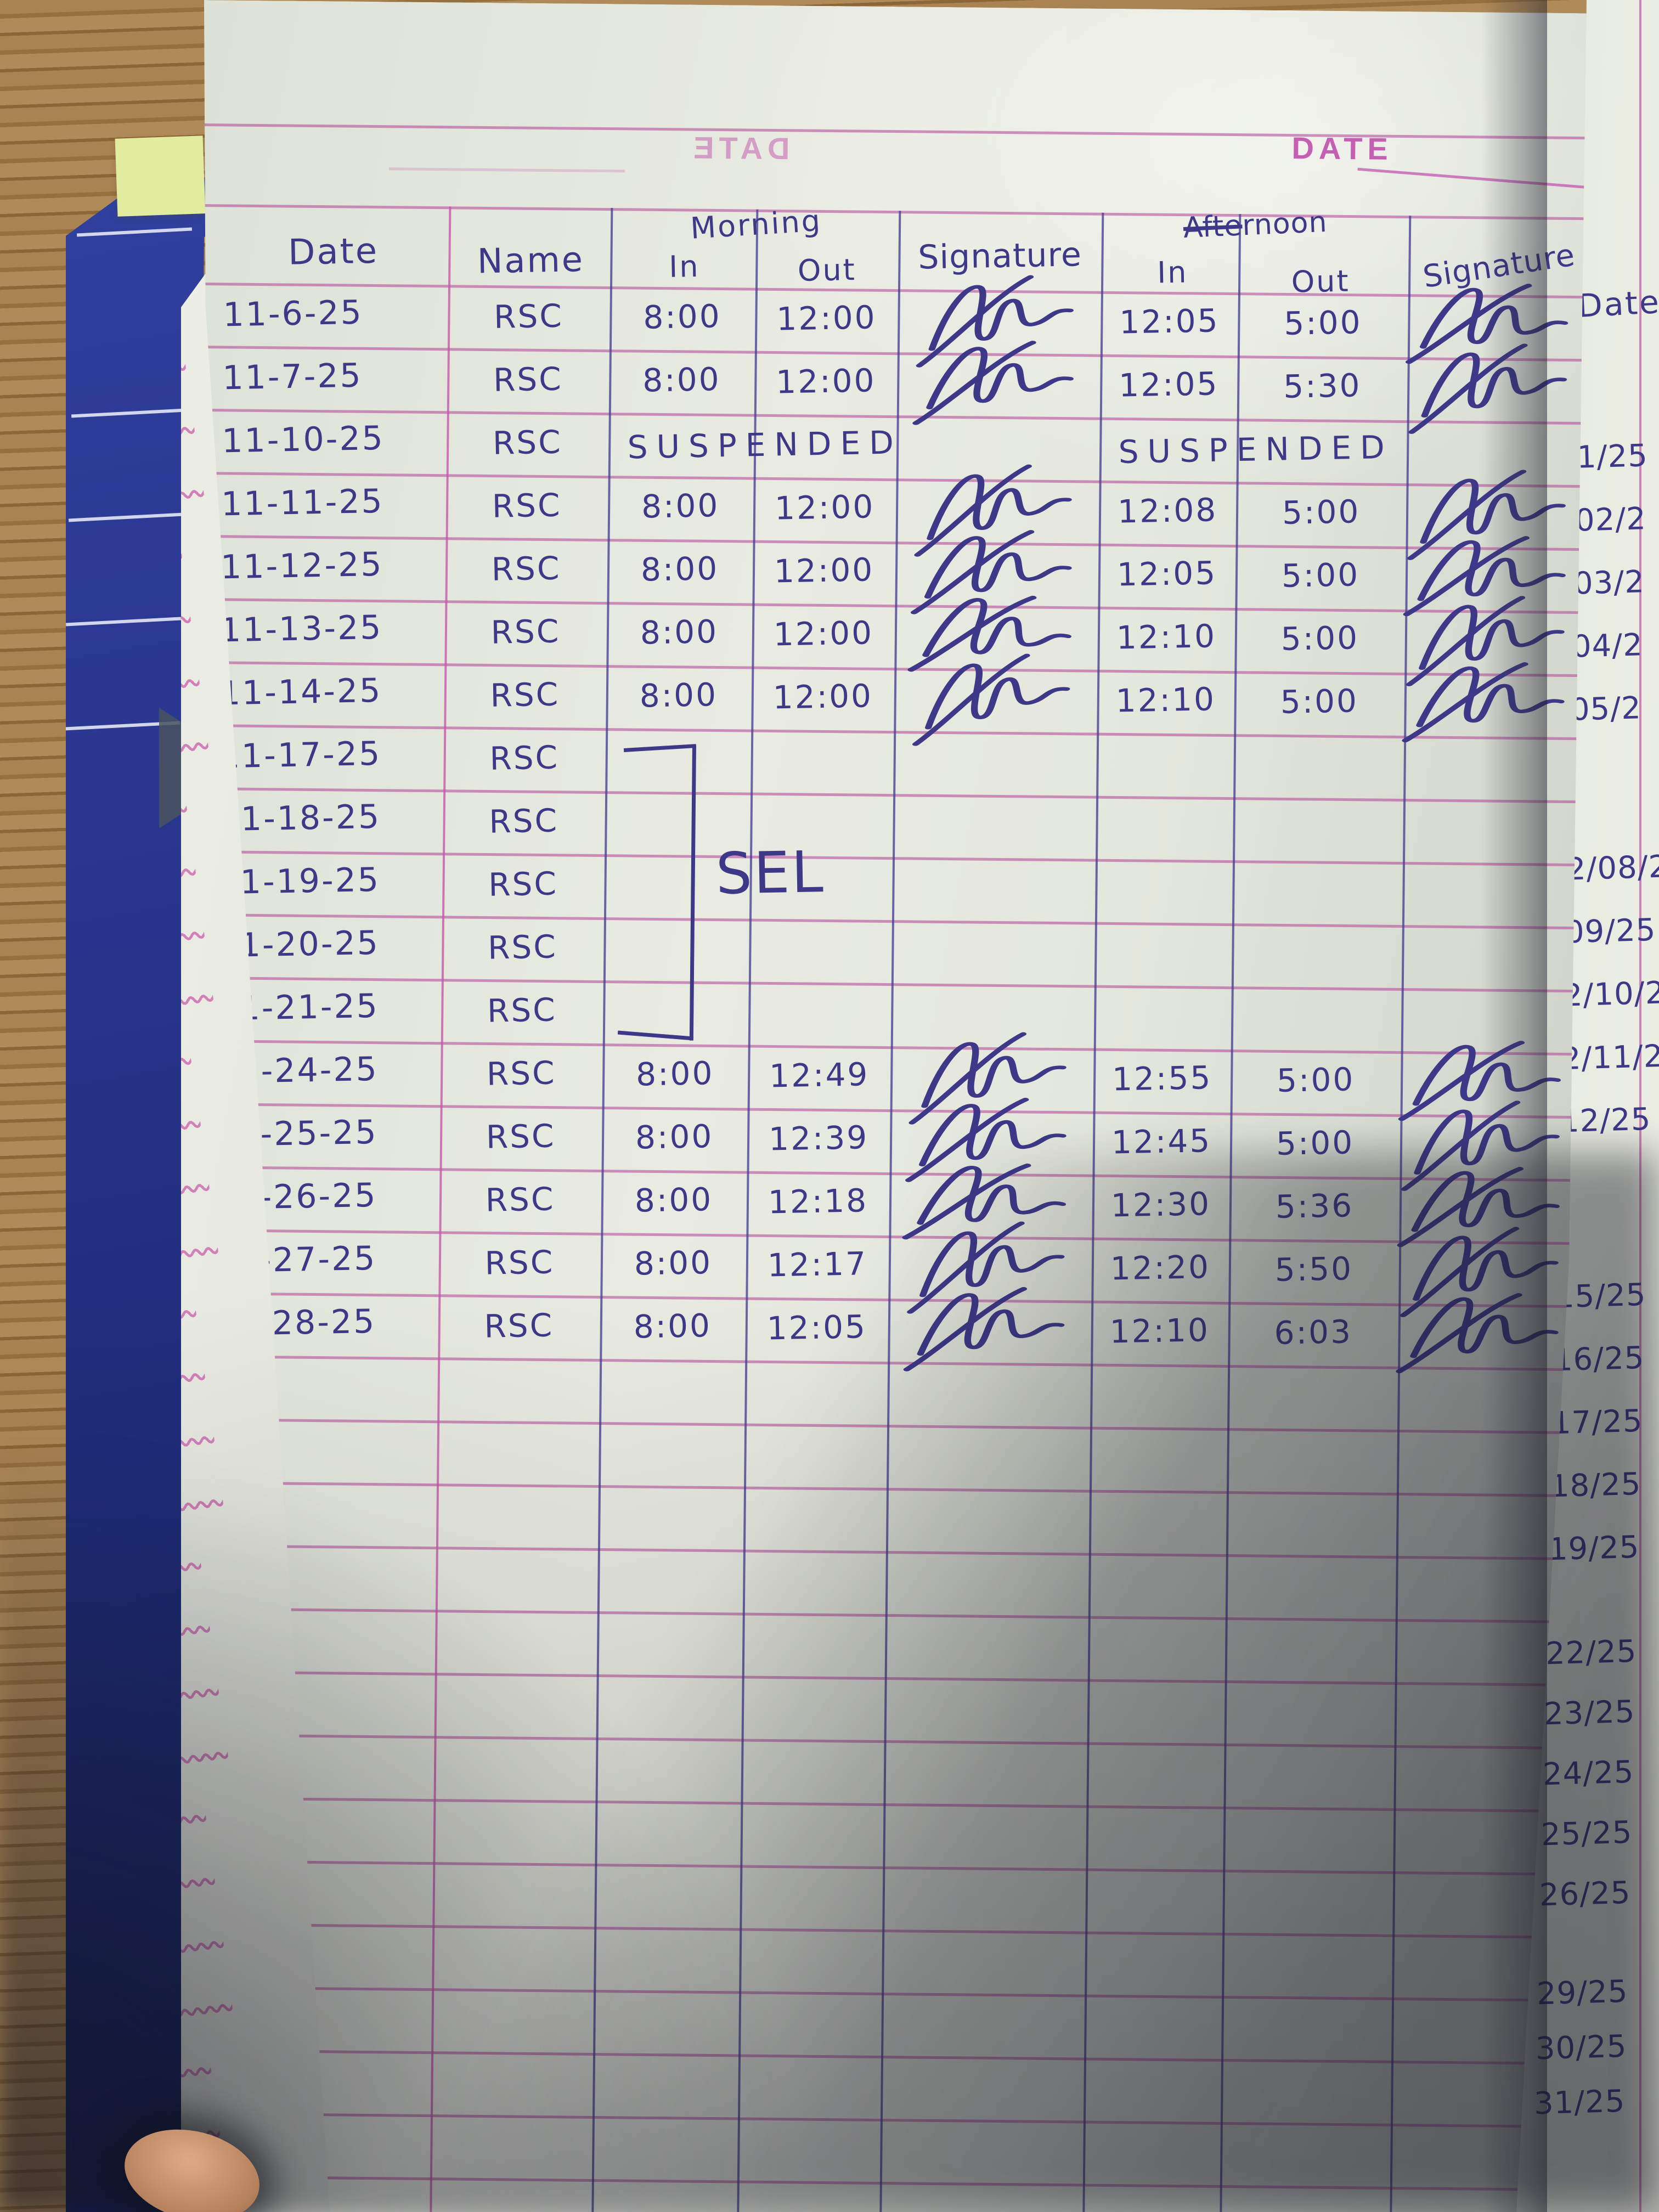 The height and width of the screenshot is (2212, 1659). Describe the element at coordinates (1640, 1106) in the screenshot. I see `next-page-margin-line` at that location.